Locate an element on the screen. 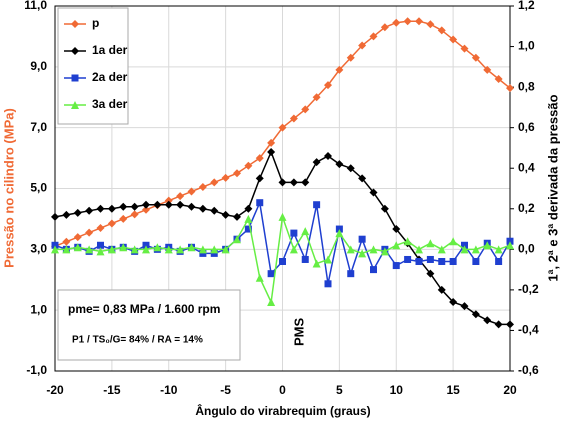 The height and width of the screenshot is (428, 564). y2-tick-label: 0,6 is located at coordinates (526, 127).